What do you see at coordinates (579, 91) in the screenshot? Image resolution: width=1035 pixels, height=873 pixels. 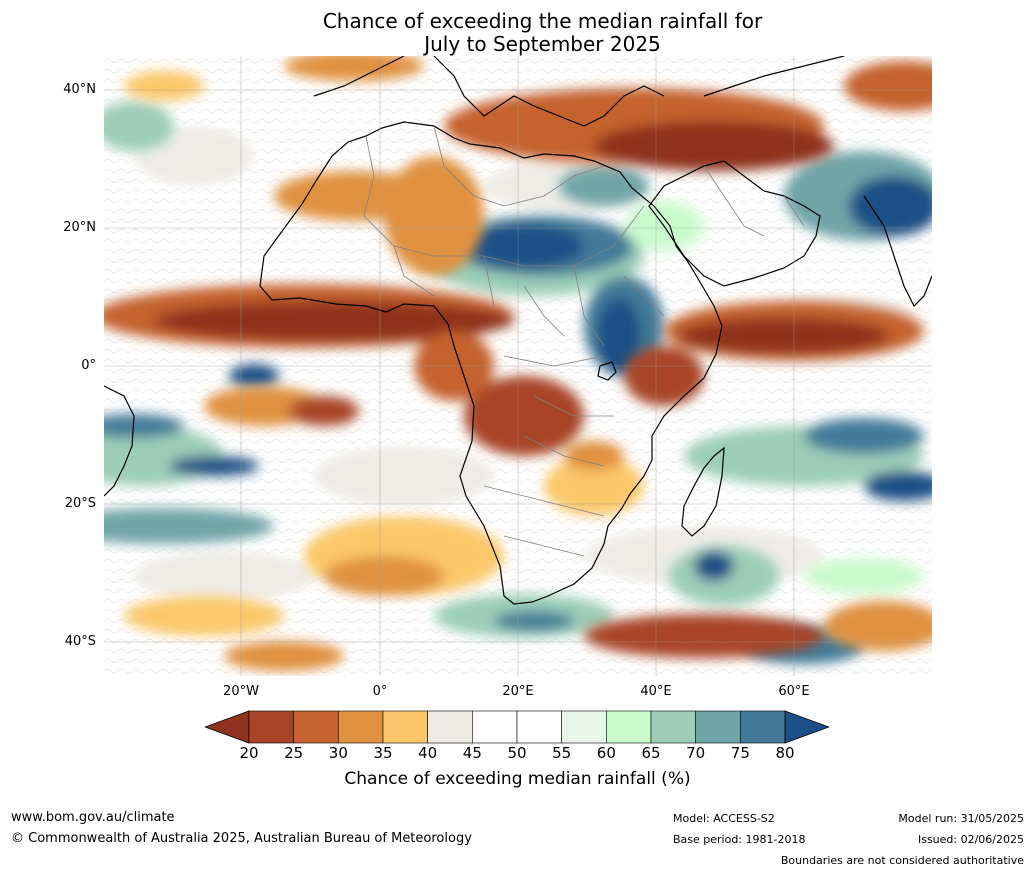 I see `europe-coastline` at bounding box center [579, 91].